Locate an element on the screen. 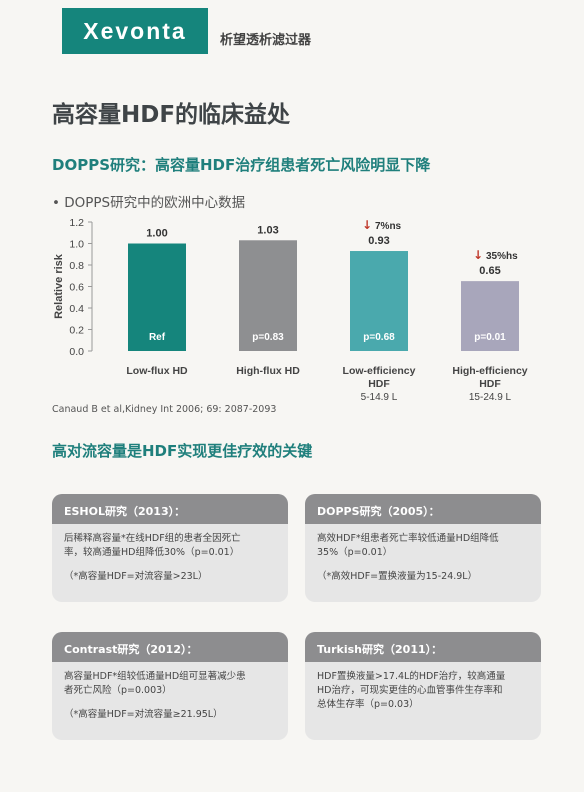  y-axis-label: Relative risk is located at coordinates (59, 286).